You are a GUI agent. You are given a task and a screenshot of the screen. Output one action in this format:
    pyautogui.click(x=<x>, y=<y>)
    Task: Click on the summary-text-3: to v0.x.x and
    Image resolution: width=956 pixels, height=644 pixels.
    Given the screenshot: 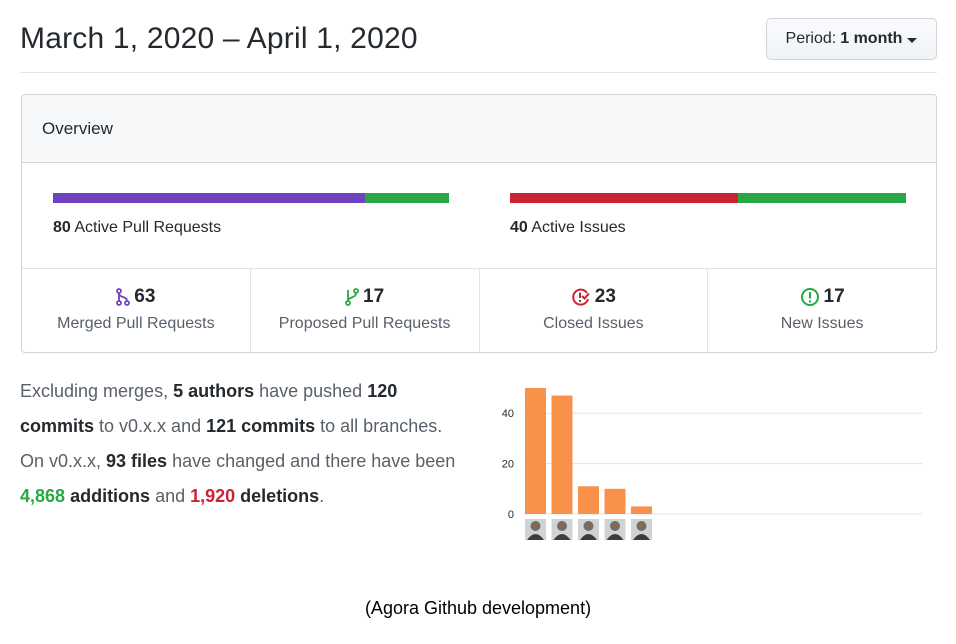 What is the action you would take?
    pyautogui.click(x=150, y=426)
    